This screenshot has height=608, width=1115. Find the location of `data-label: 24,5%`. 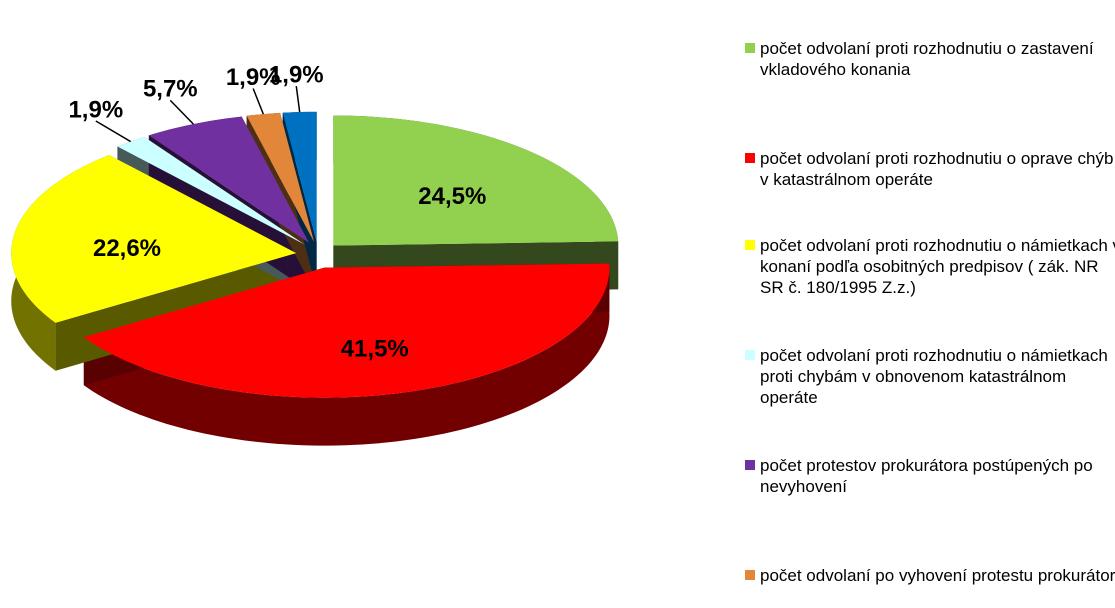

data-label: 24,5% is located at coordinates (452, 196).